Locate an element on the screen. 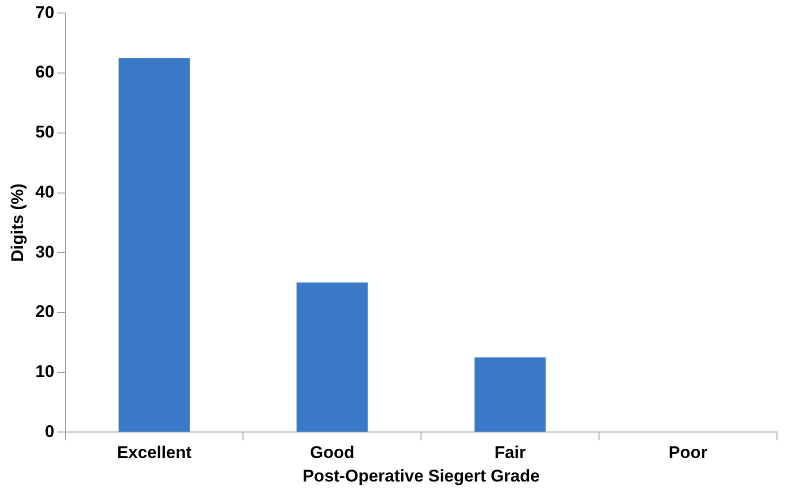  y-tick-label: 30 is located at coordinates (44, 252).